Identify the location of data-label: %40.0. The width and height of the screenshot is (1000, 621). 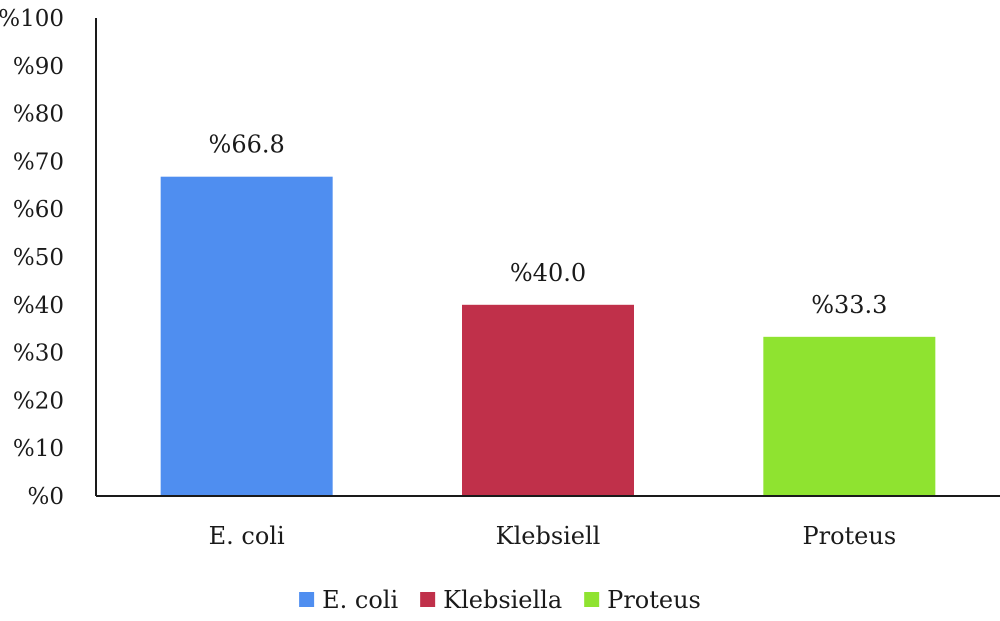
(548, 273).